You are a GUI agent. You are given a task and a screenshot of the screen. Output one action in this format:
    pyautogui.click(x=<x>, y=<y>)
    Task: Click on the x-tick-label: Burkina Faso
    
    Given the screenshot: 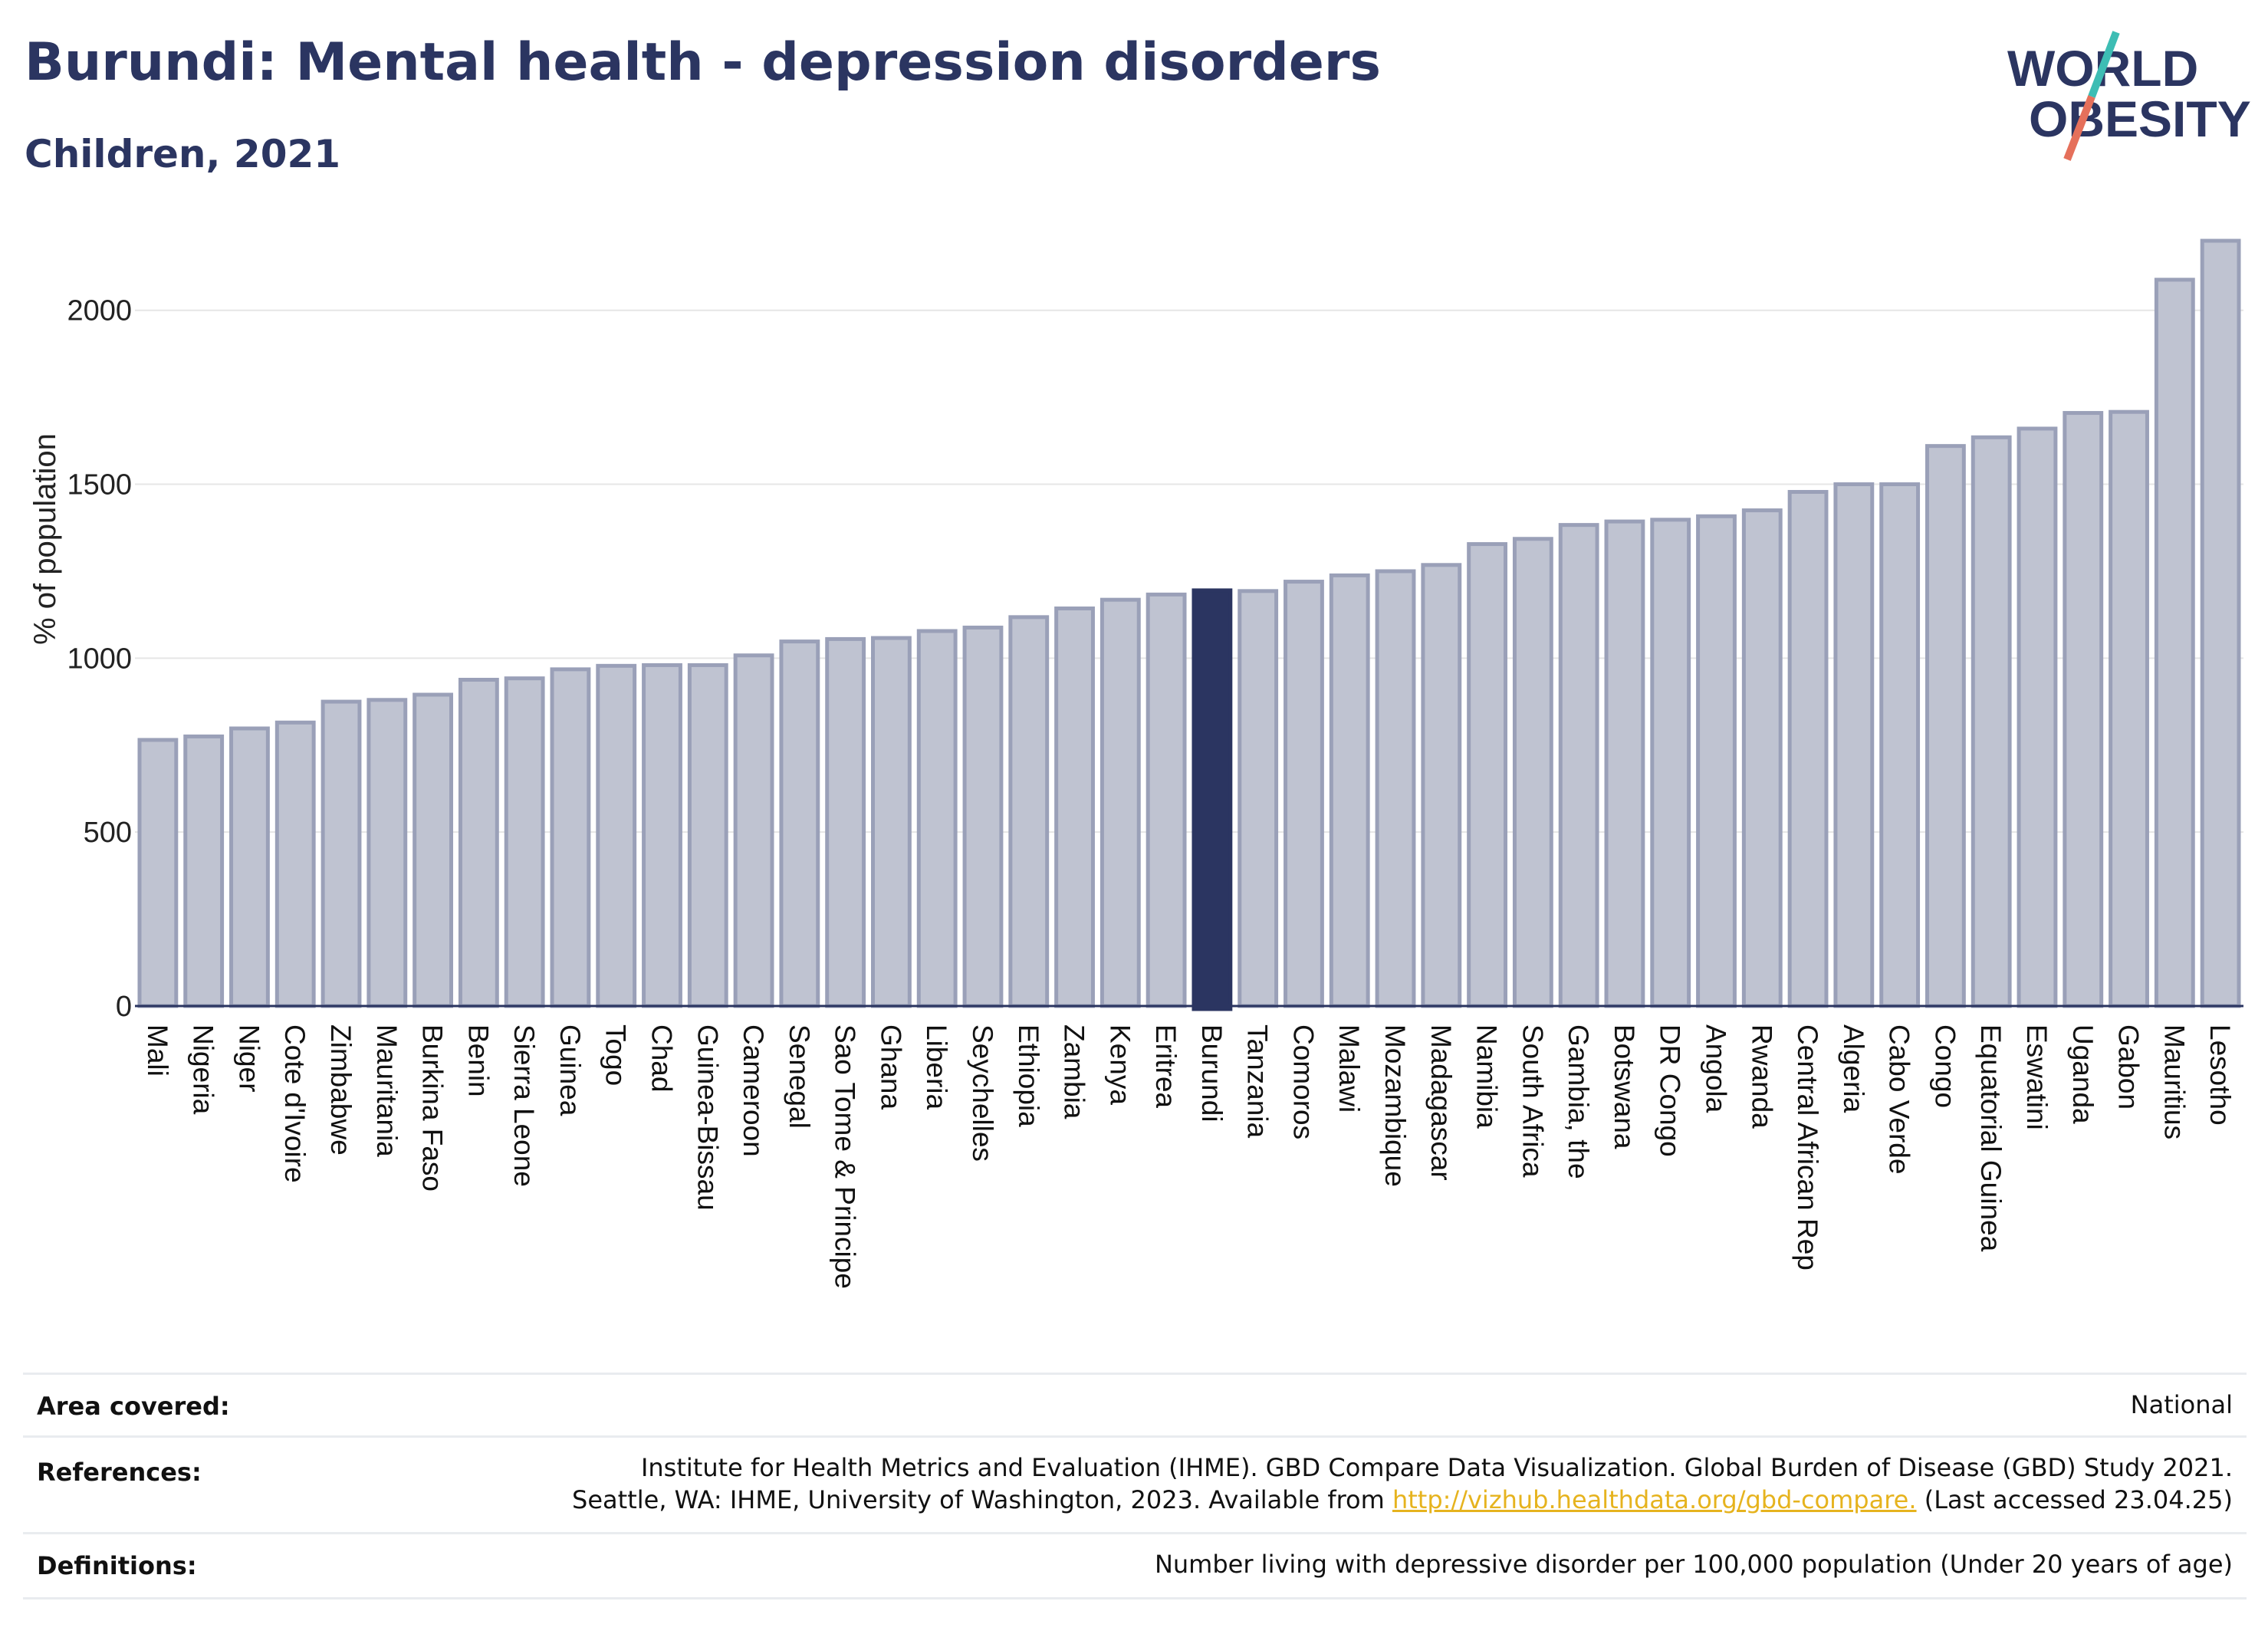 What is the action you would take?
    pyautogui.click(x=433, y=1108)
    